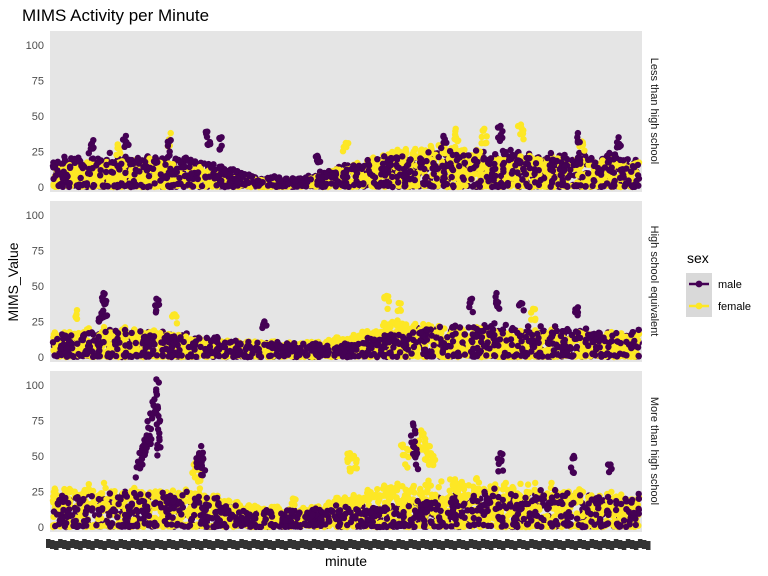 This screenshot has height=576, width=768. What do you see at coordinates (38, 82) in the screenshot?
I see `y-tick-label: 75` at bounding box center [38, 82].